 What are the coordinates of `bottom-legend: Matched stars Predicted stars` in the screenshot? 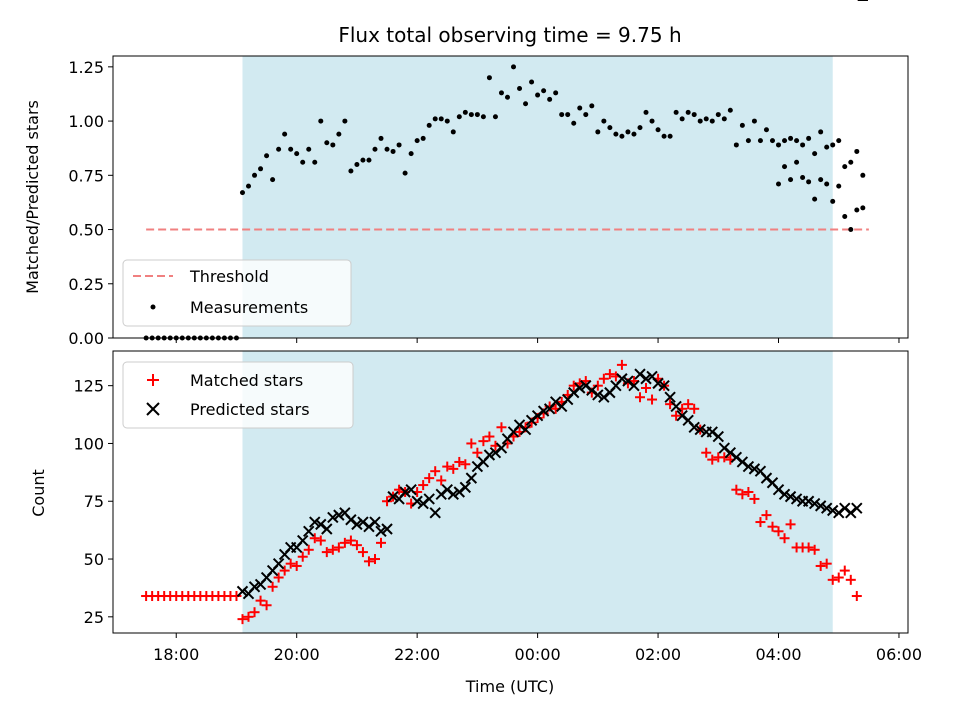 It's located at (238, 395).